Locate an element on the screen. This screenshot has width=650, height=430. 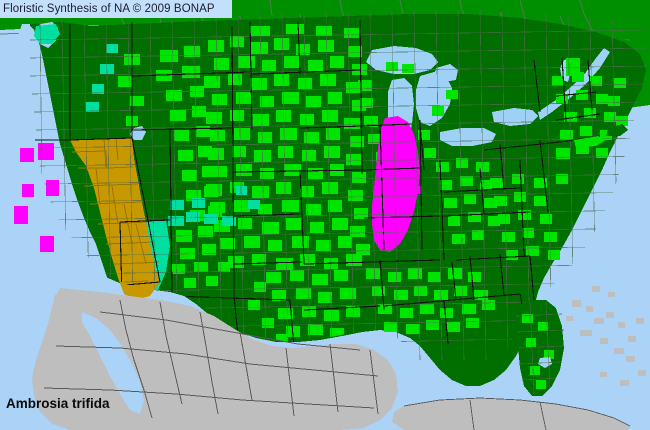
pacific-coast is located at coordinates (64, 165).